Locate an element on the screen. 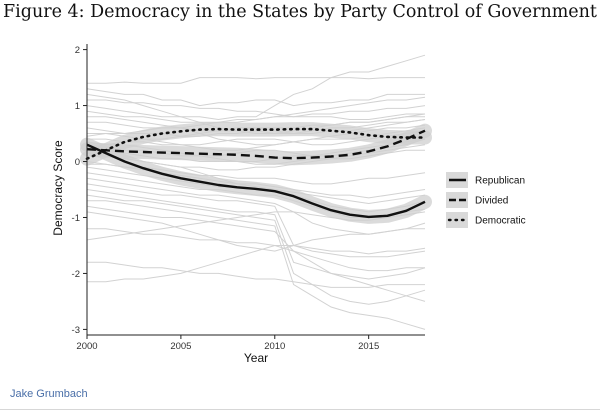 Image resolution: width=600 pixels, height=415 pixels. y-tick-label: -2 is located at coordinates (76, 274).